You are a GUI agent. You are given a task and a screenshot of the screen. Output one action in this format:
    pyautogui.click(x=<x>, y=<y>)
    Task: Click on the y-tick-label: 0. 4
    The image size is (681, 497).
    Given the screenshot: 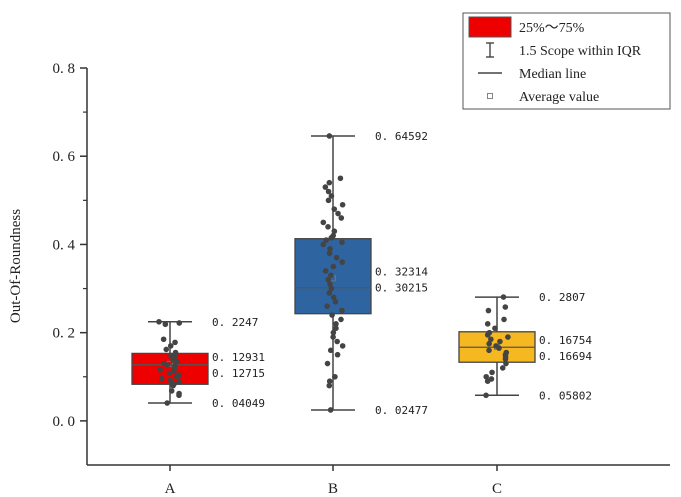 What is the action you would take?
    pyautogui.click(x=64, y=245)
    